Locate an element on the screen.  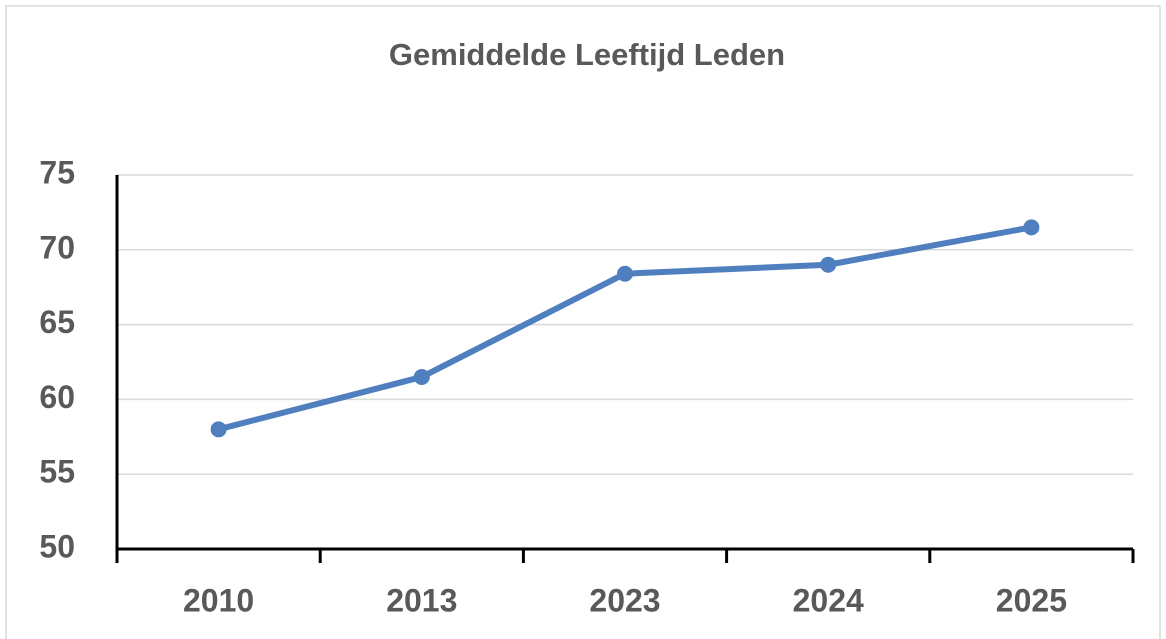
y-tick-label: 55 is located at coordinates (57, 472).